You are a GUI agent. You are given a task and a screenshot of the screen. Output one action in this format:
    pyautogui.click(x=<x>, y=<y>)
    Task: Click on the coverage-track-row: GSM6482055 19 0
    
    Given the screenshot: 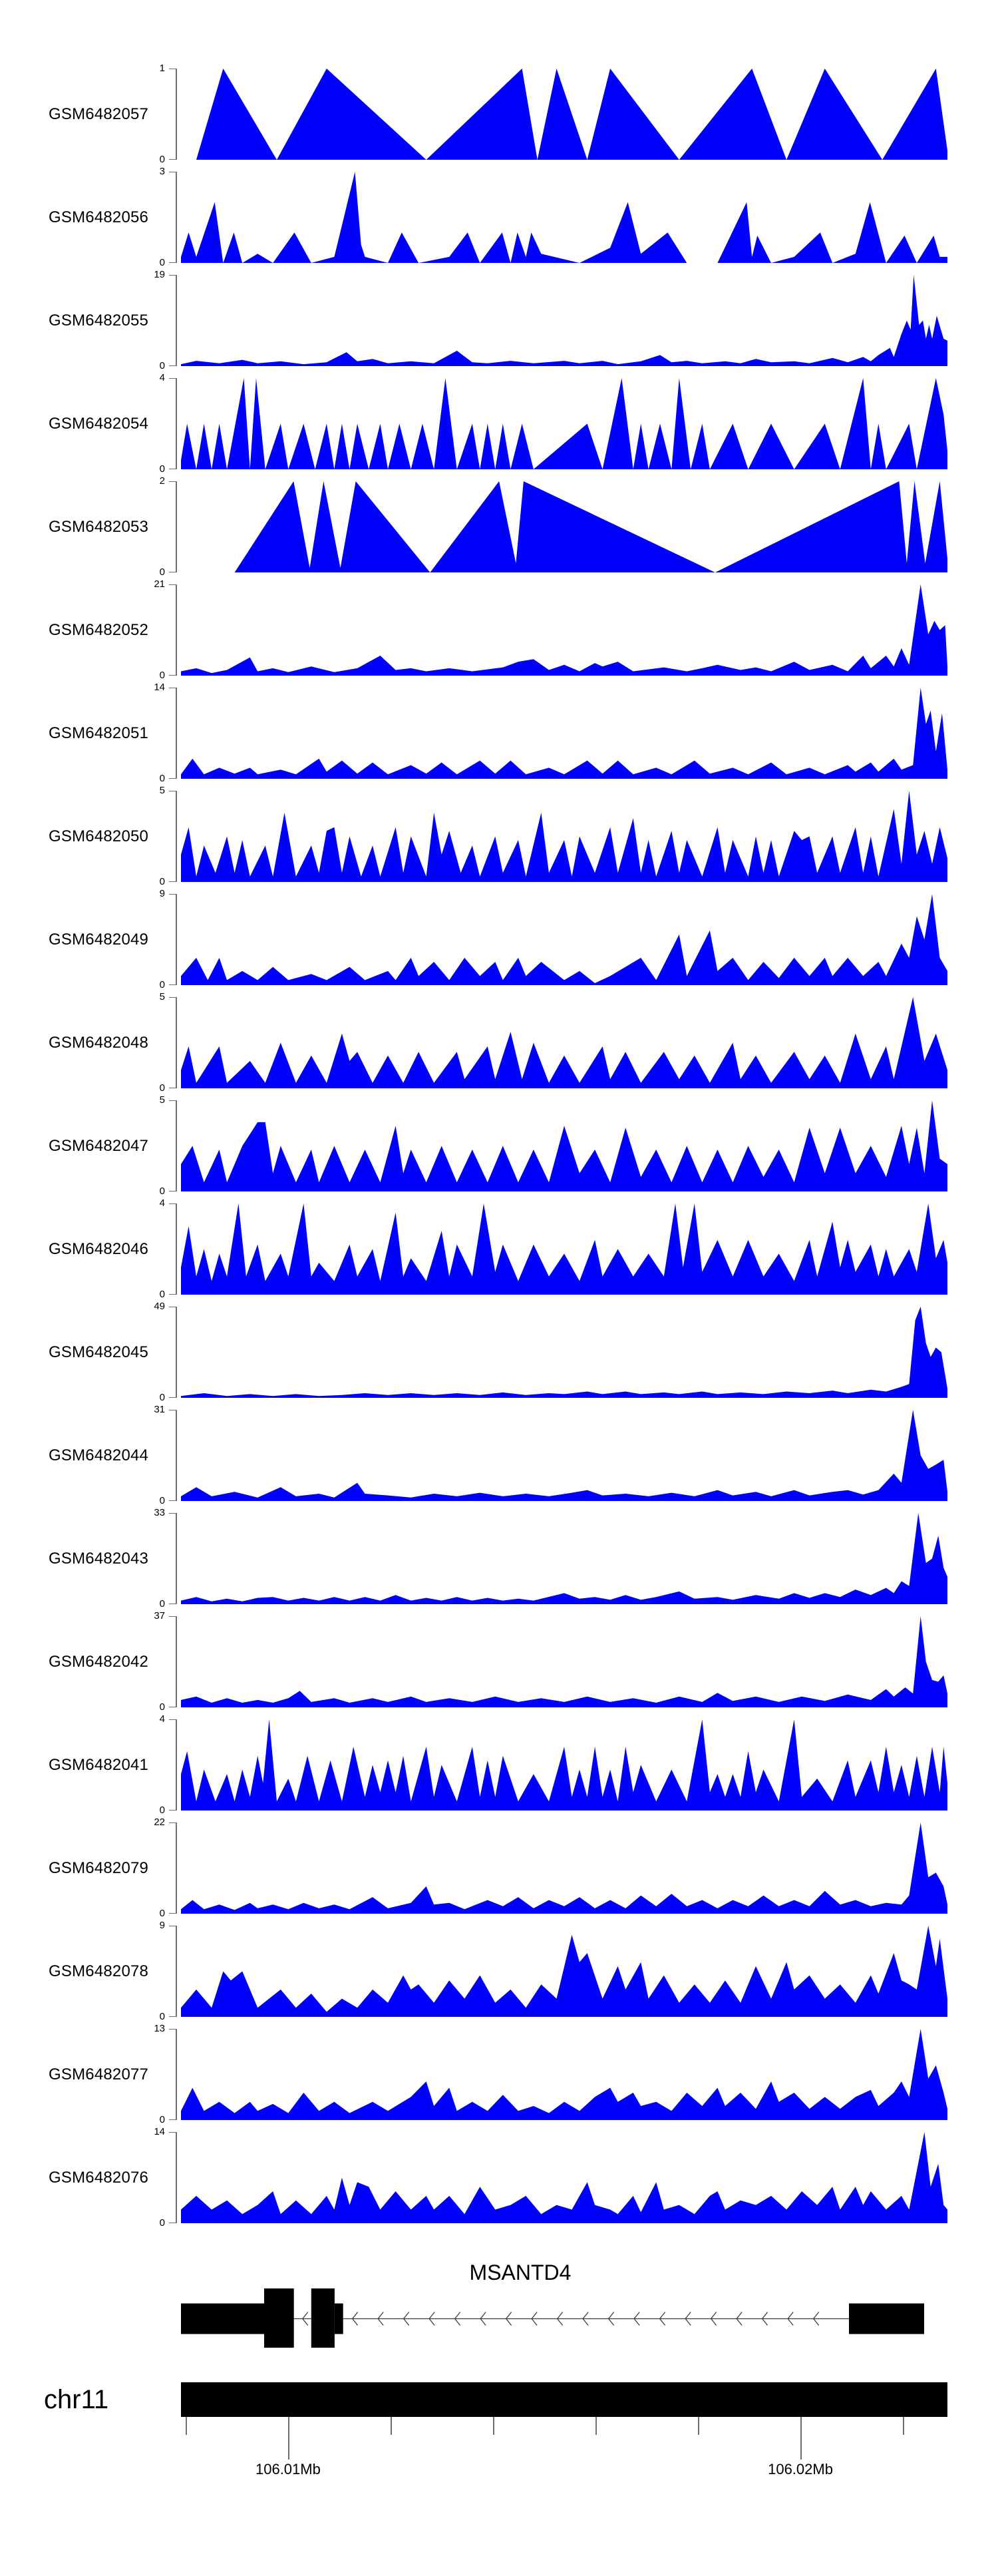 What is the action you would take?
    pyautogui.click(x=499, y=320)
    